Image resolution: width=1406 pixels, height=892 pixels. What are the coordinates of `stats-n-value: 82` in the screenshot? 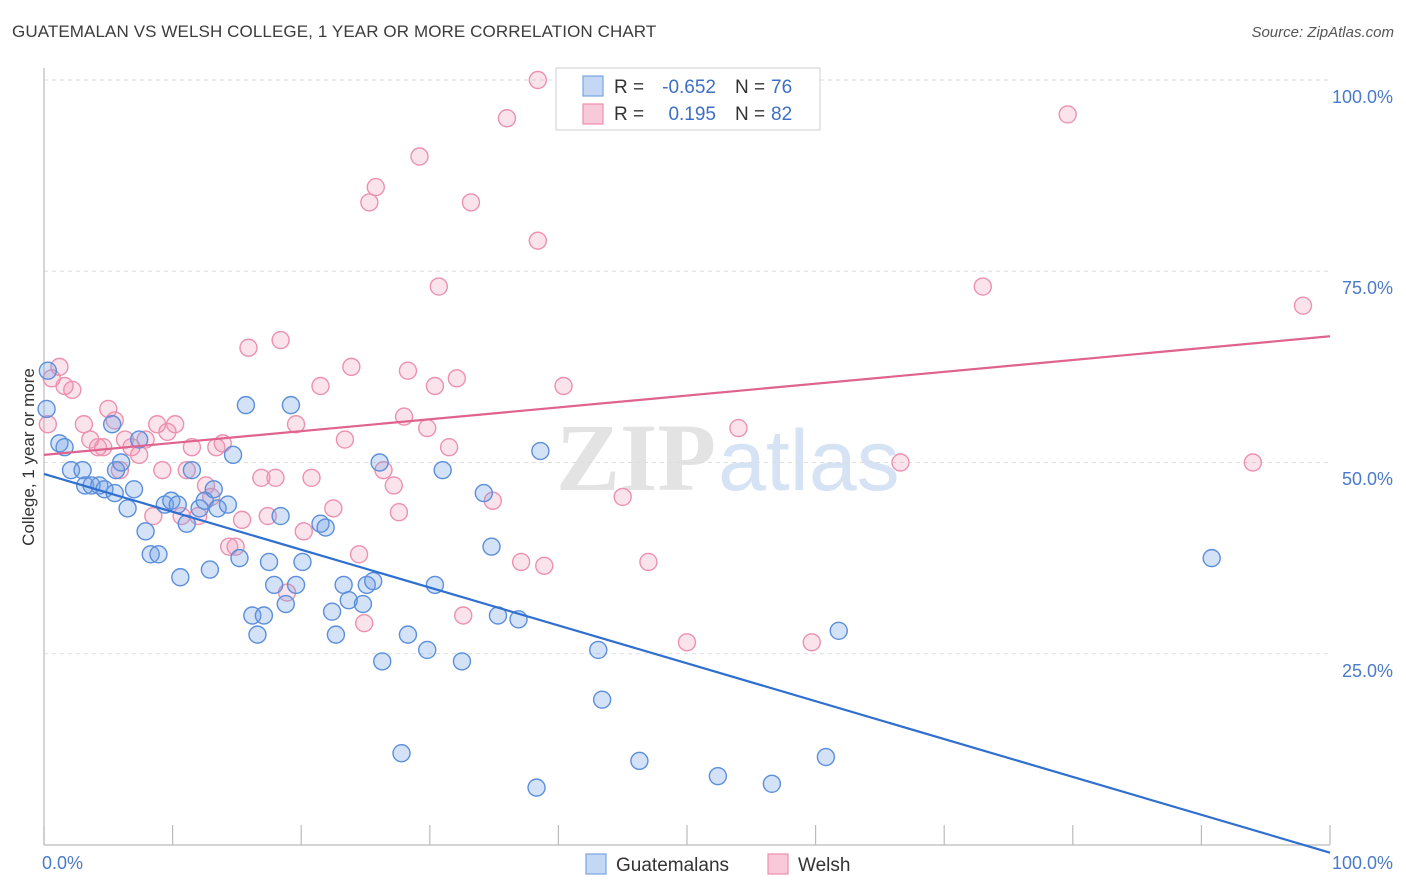 It's located at (781, 114).